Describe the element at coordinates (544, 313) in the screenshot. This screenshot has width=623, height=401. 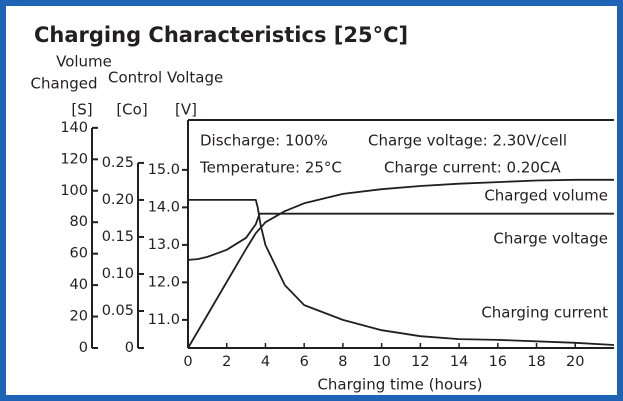
I see `series-label: Charging current` at that location.